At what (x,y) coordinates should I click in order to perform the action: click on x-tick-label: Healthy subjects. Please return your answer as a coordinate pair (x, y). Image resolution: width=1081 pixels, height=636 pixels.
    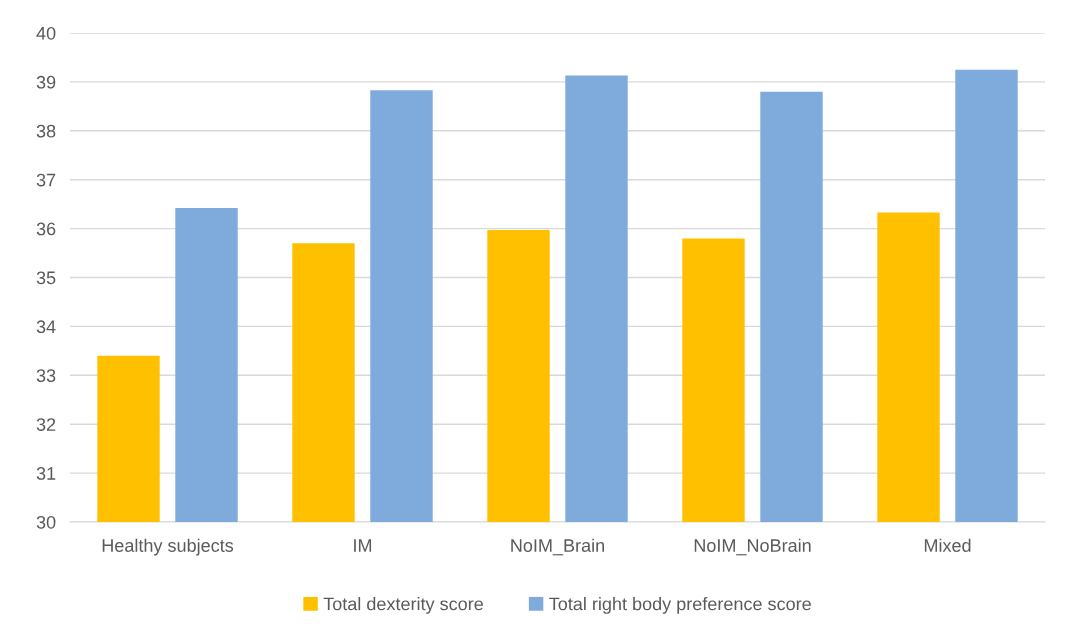
    Looking at the image, I should click on (168, 547).